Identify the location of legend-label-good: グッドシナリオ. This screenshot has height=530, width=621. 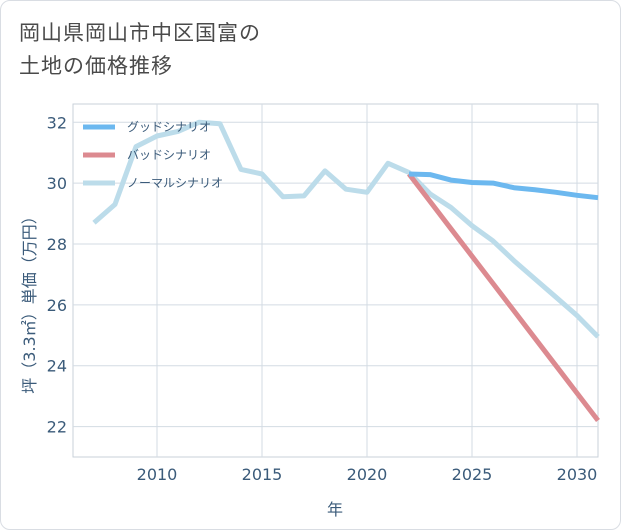
(169, 127).